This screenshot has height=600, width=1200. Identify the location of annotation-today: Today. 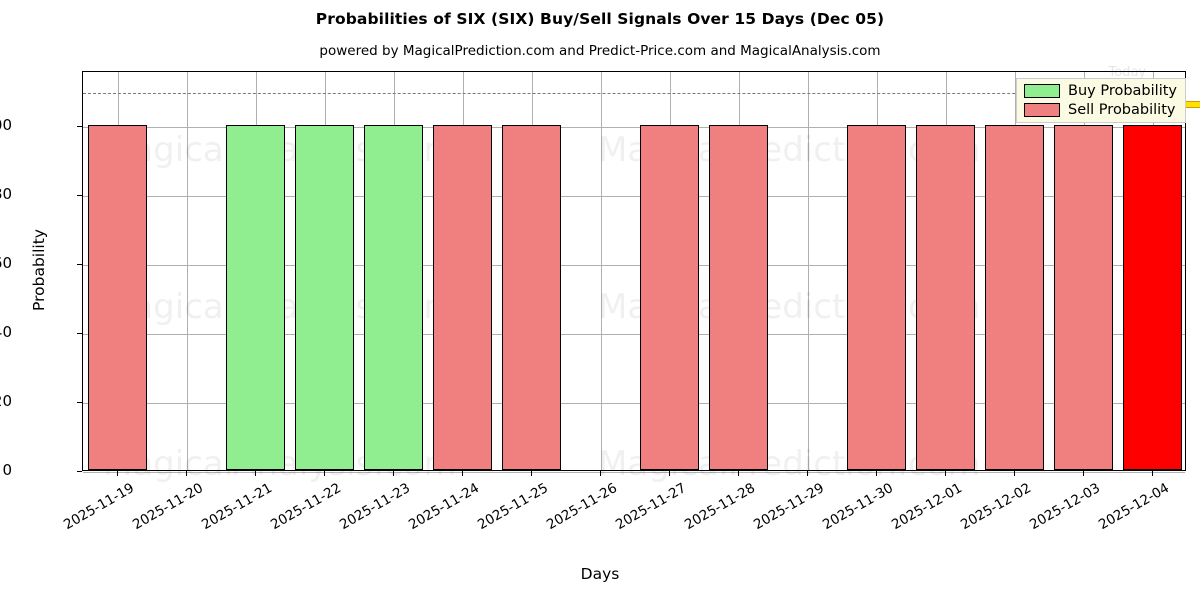
(1127, 73).